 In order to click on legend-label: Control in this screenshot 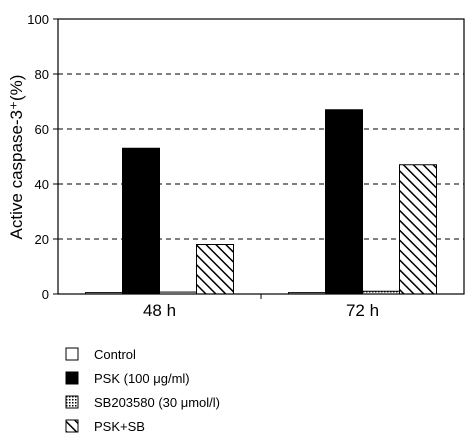, I will do `click(115, 354)`.